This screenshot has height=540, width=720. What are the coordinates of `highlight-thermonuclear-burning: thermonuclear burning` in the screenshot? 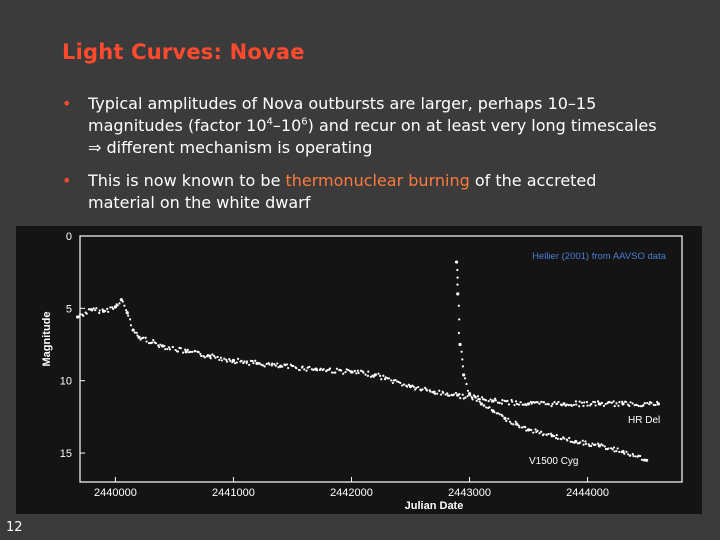 It's located at (377, 180).